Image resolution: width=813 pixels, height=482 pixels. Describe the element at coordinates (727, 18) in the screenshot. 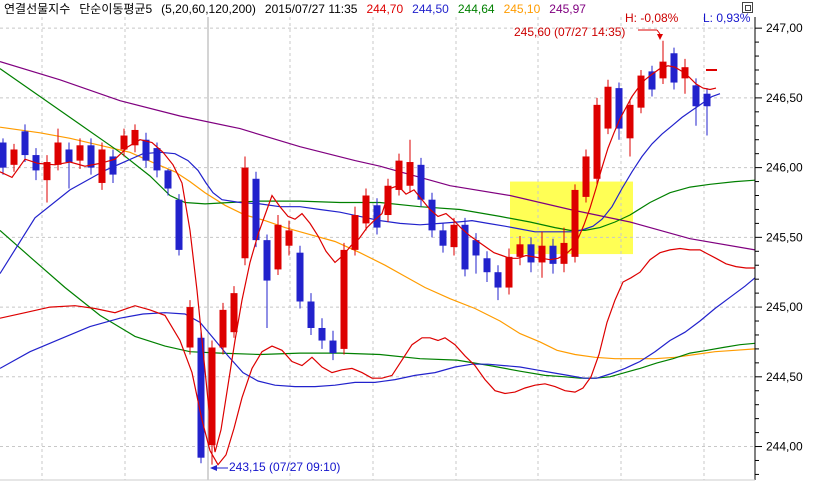

I see `session-low-pct-label: L: 0,93%` at that location.